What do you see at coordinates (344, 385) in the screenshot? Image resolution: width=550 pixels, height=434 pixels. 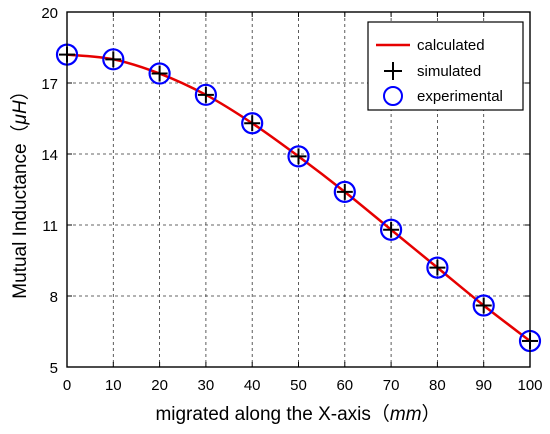 I see `x-tick-label: 60` at bounding box center [344, 385].